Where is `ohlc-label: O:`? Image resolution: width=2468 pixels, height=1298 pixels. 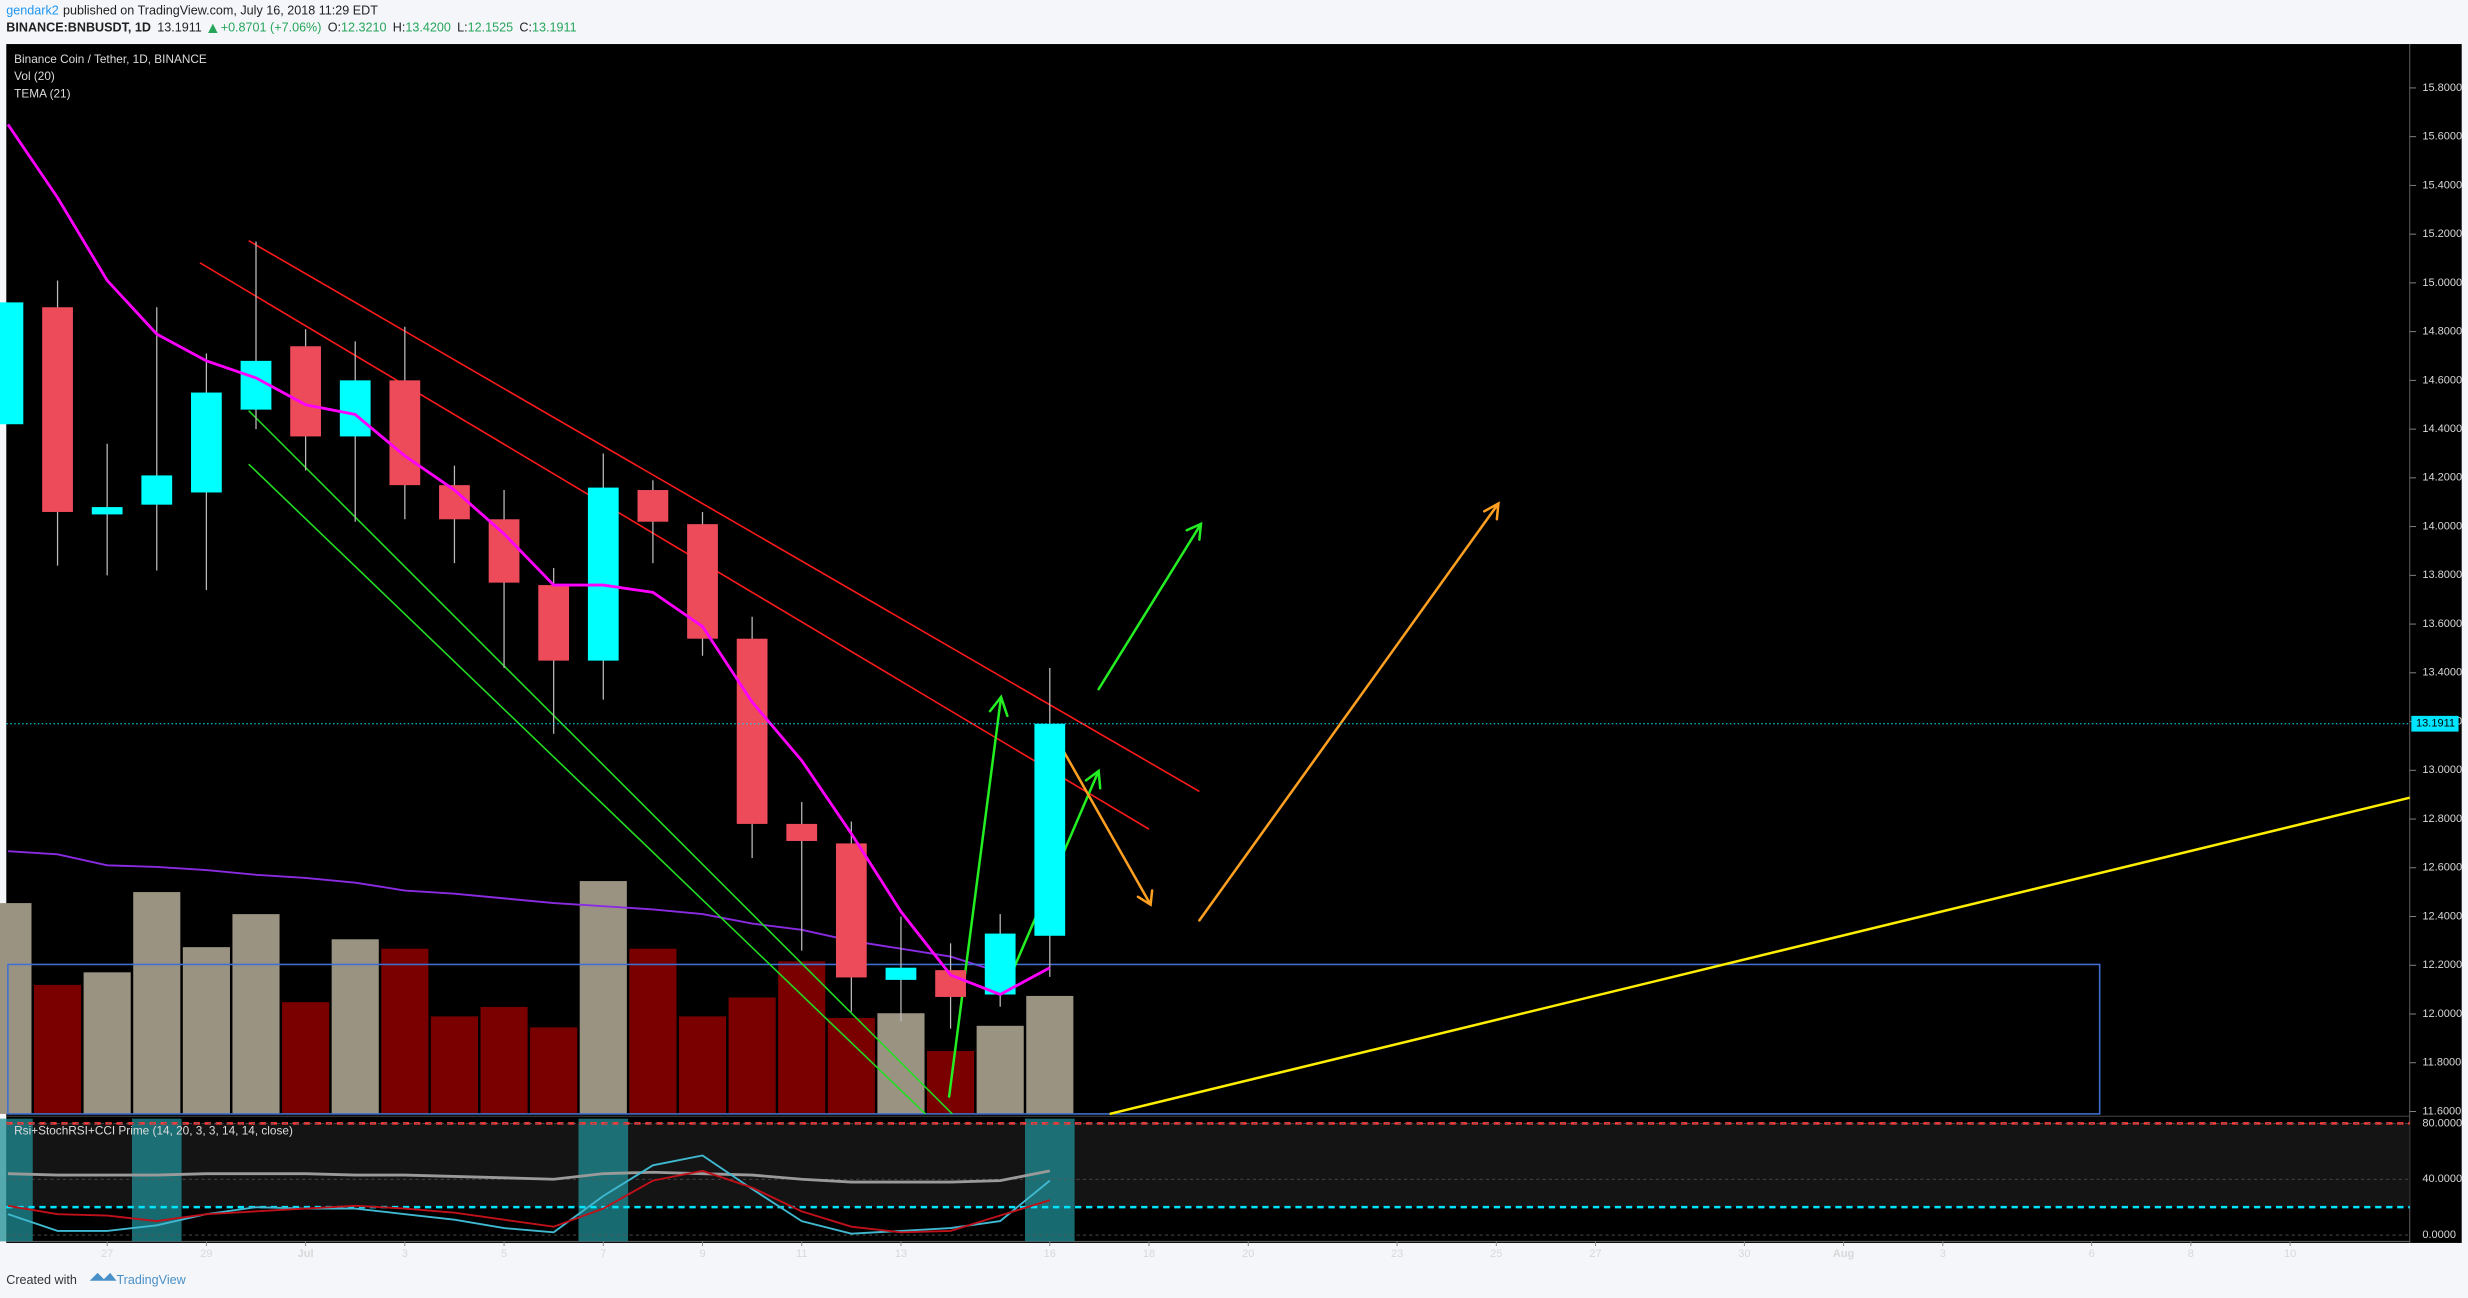 ohlc-label: O: is located at coordinates (334, 28).